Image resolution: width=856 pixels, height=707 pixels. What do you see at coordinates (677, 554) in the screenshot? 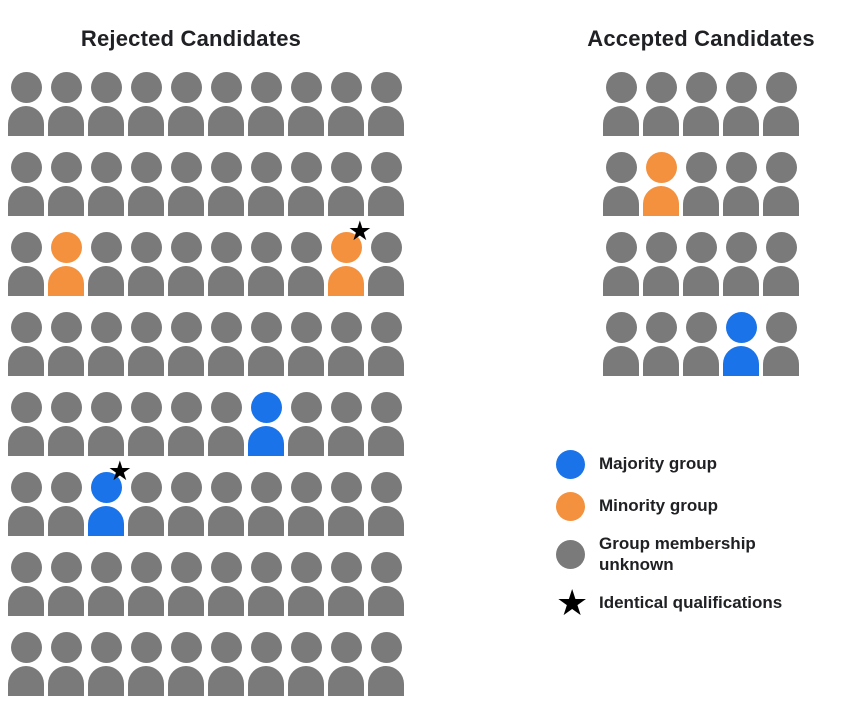
I see `legend-label: Group membership unknown` at bounding box center [677, 554].